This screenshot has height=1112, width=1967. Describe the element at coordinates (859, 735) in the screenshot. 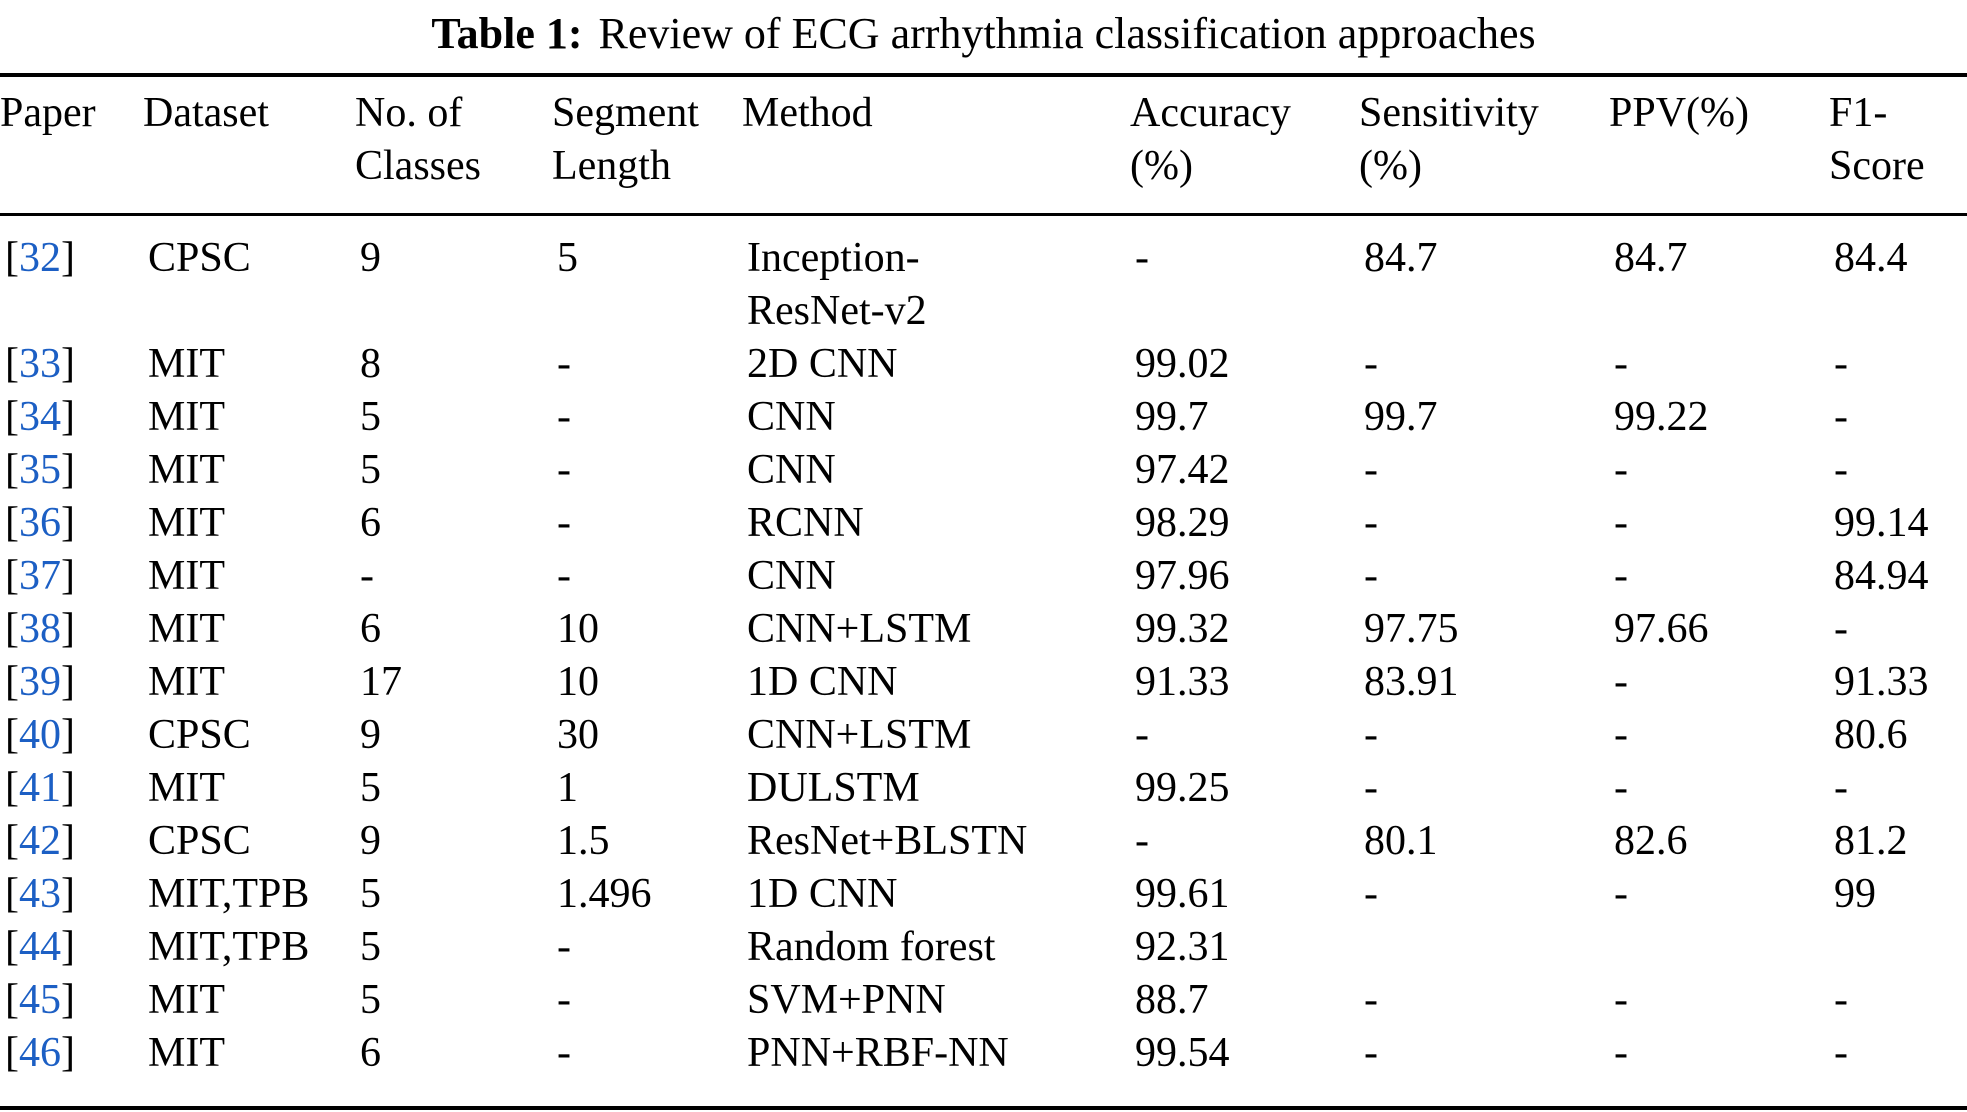

I see `method-cell: CNN+LSTM` at that location.